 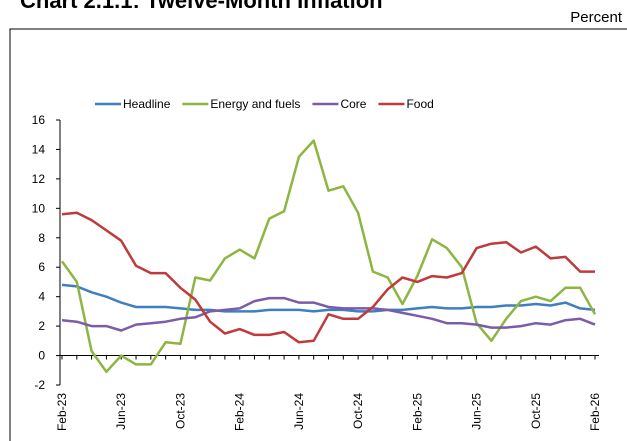 I want to click on x-tick-label: Oct-25, so click(x=536, y=411).